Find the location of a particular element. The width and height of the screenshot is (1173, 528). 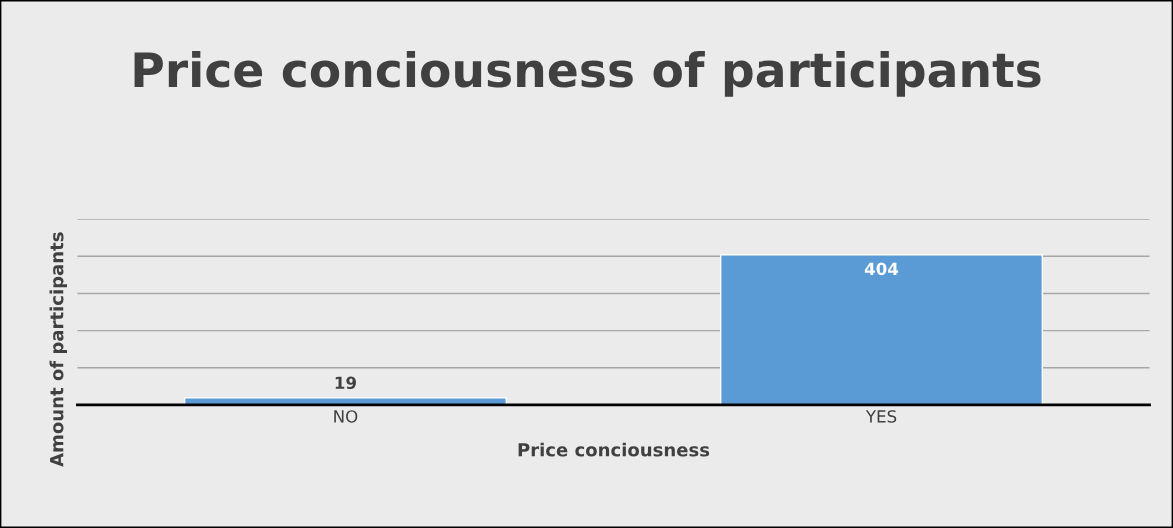

data-label: 404 is located at coordinates (881, 269).